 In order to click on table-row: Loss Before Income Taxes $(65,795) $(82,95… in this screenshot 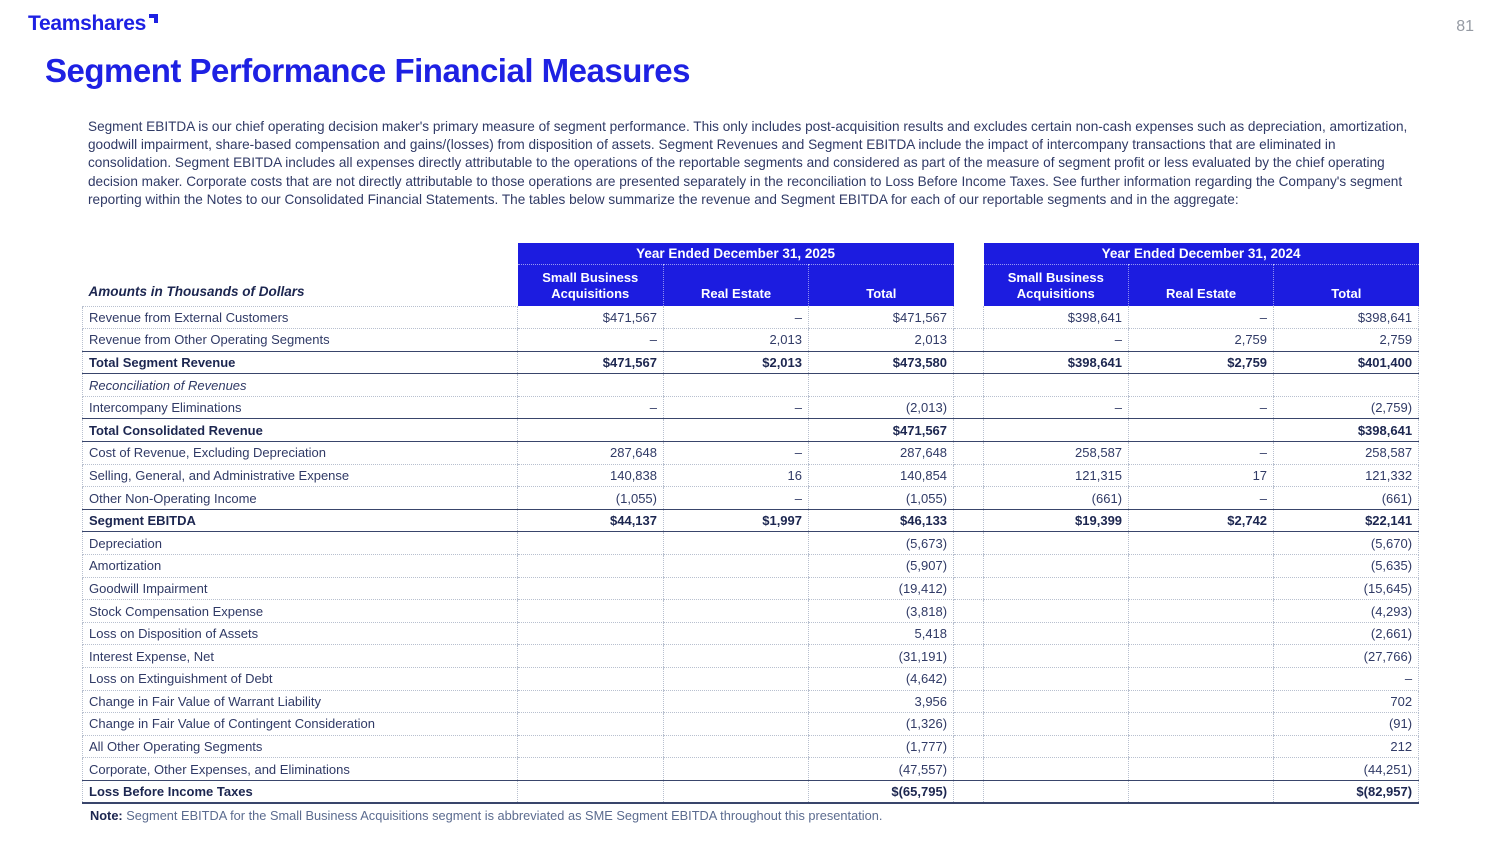, I will do `click(751, 792)`.